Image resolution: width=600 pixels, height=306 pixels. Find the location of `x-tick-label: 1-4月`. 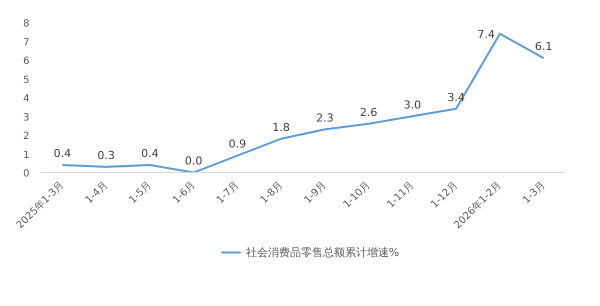

x-tick-label: 1-4月 is located at coordinates (97, 193).